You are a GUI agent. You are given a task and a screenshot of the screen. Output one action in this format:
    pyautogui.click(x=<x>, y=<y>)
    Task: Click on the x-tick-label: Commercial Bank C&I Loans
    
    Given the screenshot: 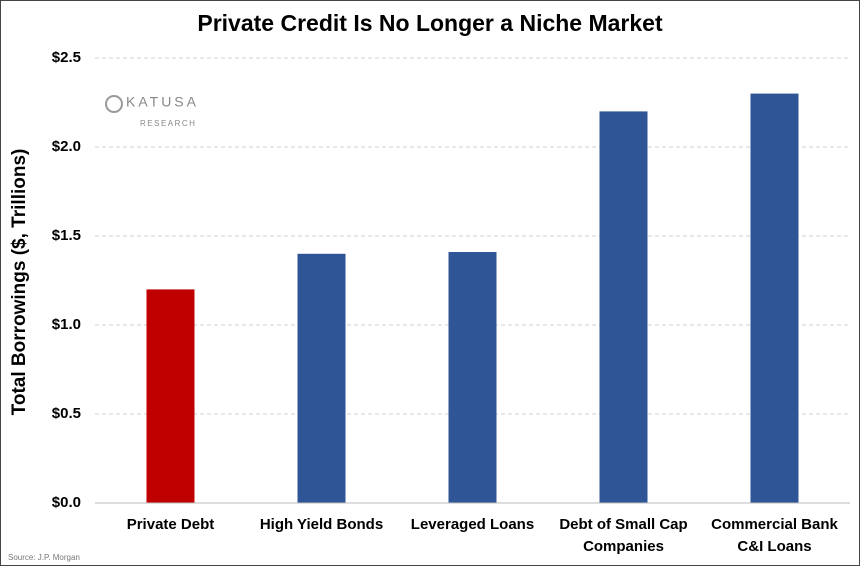 What is the action you would take?
    pyautogui.click(x=774, y=535)
    